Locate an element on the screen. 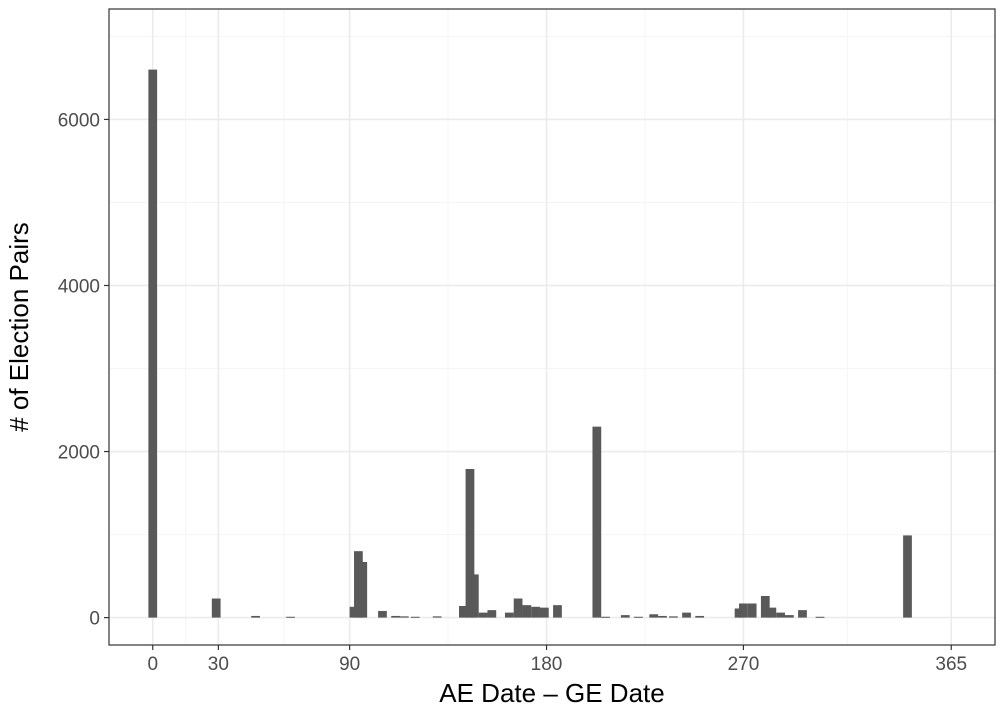  x-tick-label: 270 is located at coordinates (744, 664).